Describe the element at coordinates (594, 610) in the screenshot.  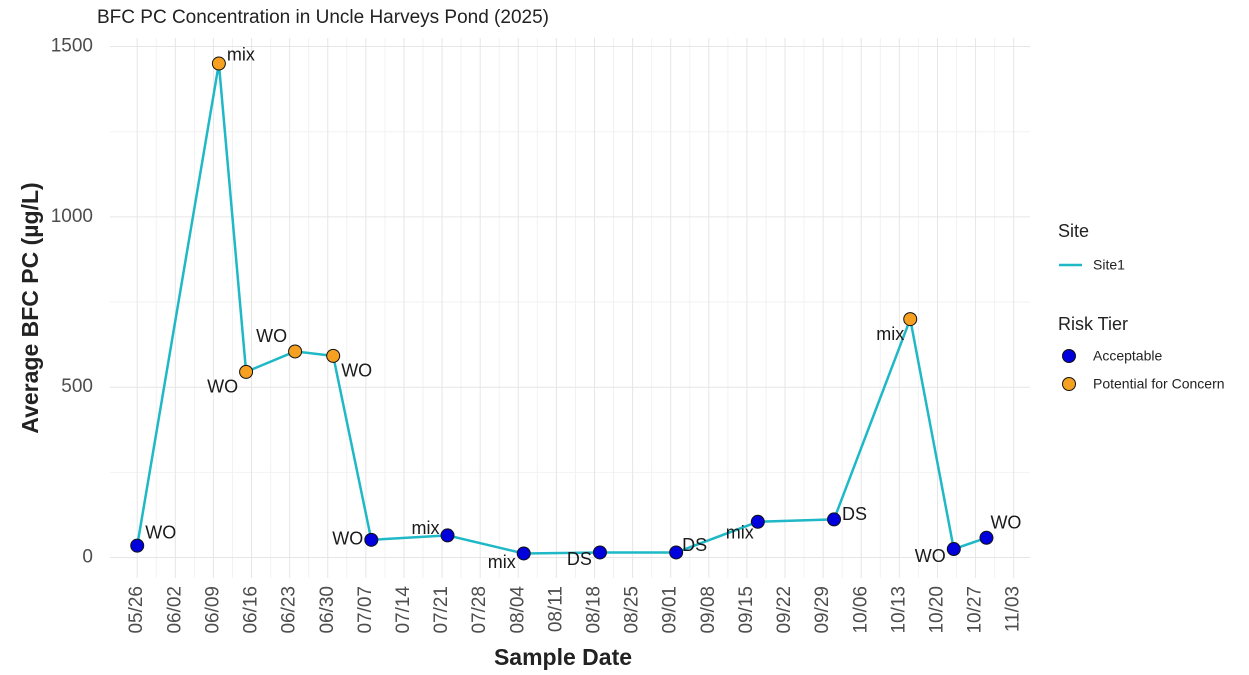
I see `x-tick-label: 08/18` at that location.